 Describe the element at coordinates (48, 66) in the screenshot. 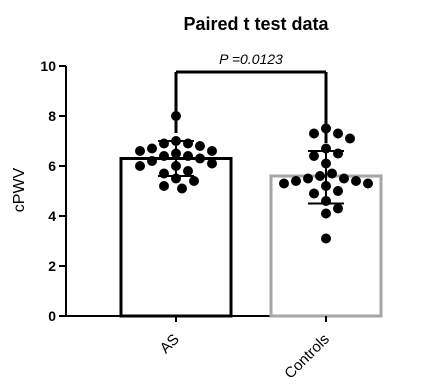

I see `y-tick-label: 10` at that location.